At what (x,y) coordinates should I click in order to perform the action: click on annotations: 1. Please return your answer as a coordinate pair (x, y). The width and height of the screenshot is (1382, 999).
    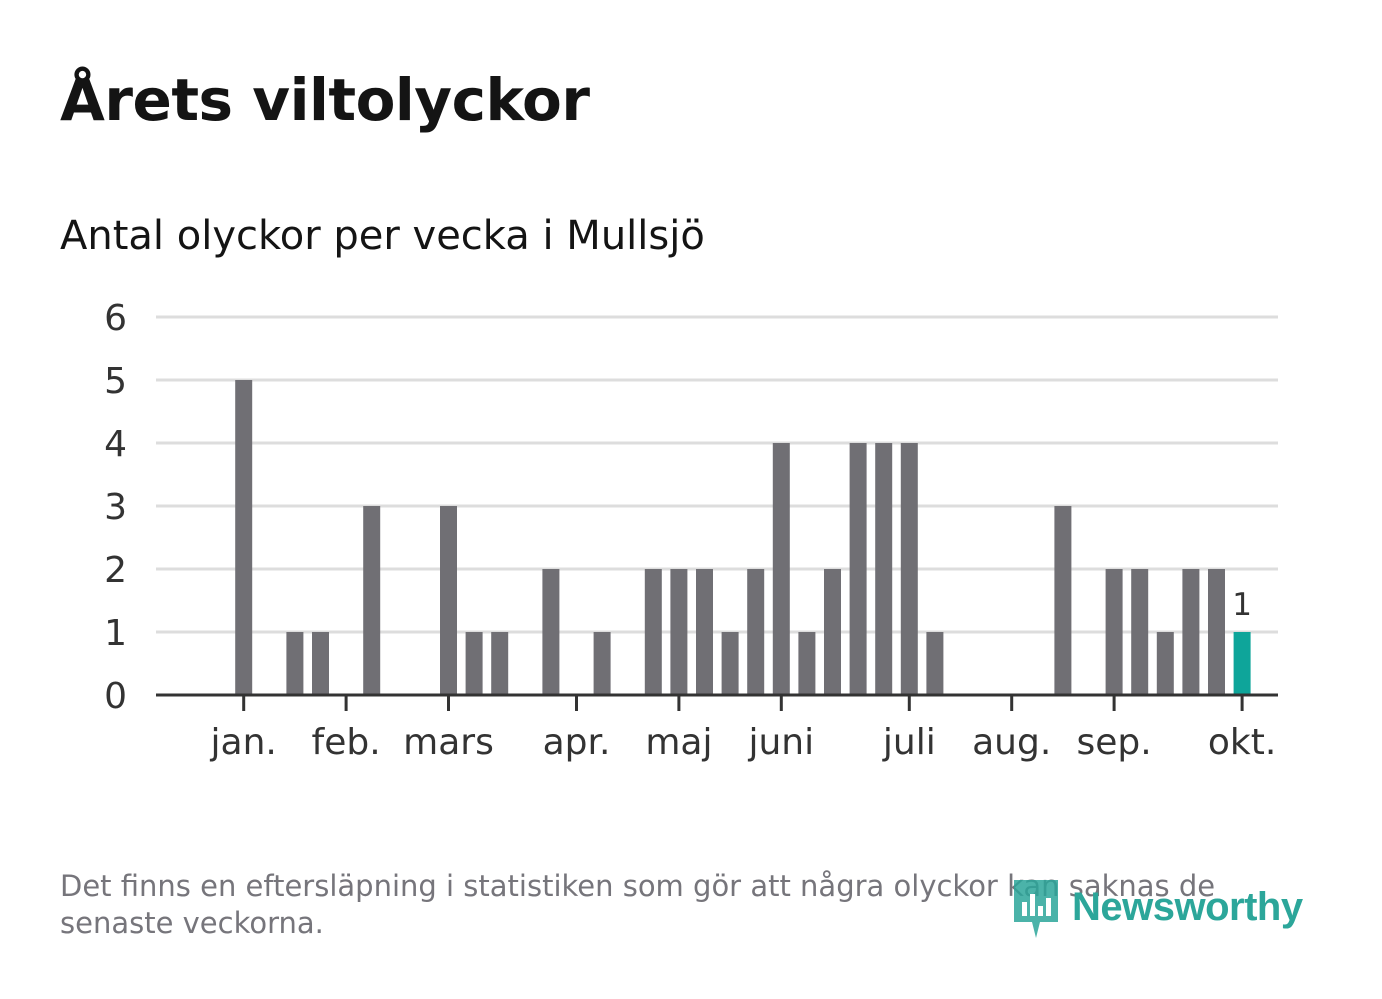
    Looking at the image, I should click on (1242, 605).